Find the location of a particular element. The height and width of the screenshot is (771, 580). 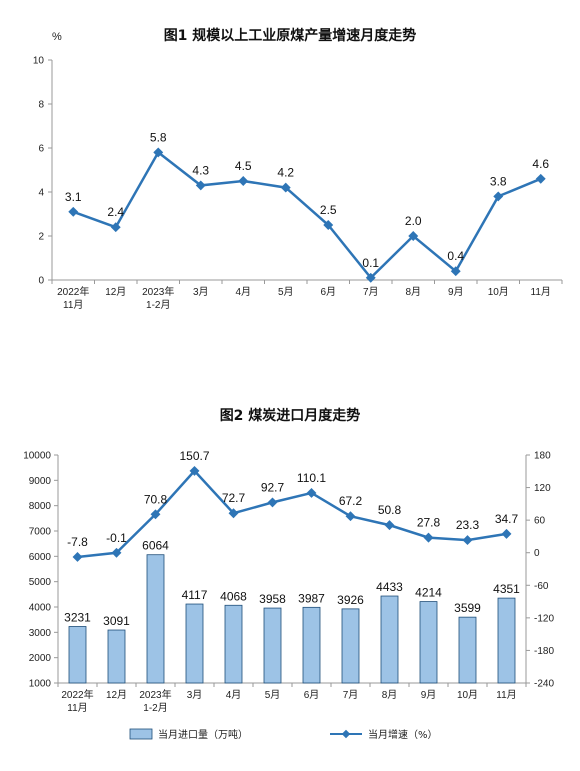

chart2-x-tick-label: 8月 is located at coordinates (390, 695).